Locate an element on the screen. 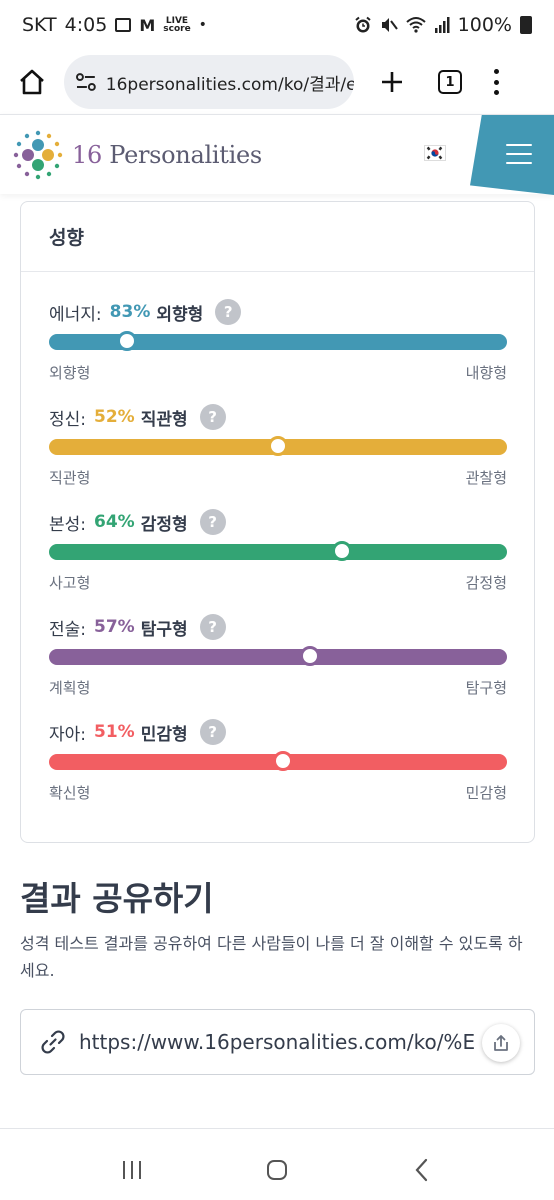  gallery-notification-icon is located at coordinates (123, 25).